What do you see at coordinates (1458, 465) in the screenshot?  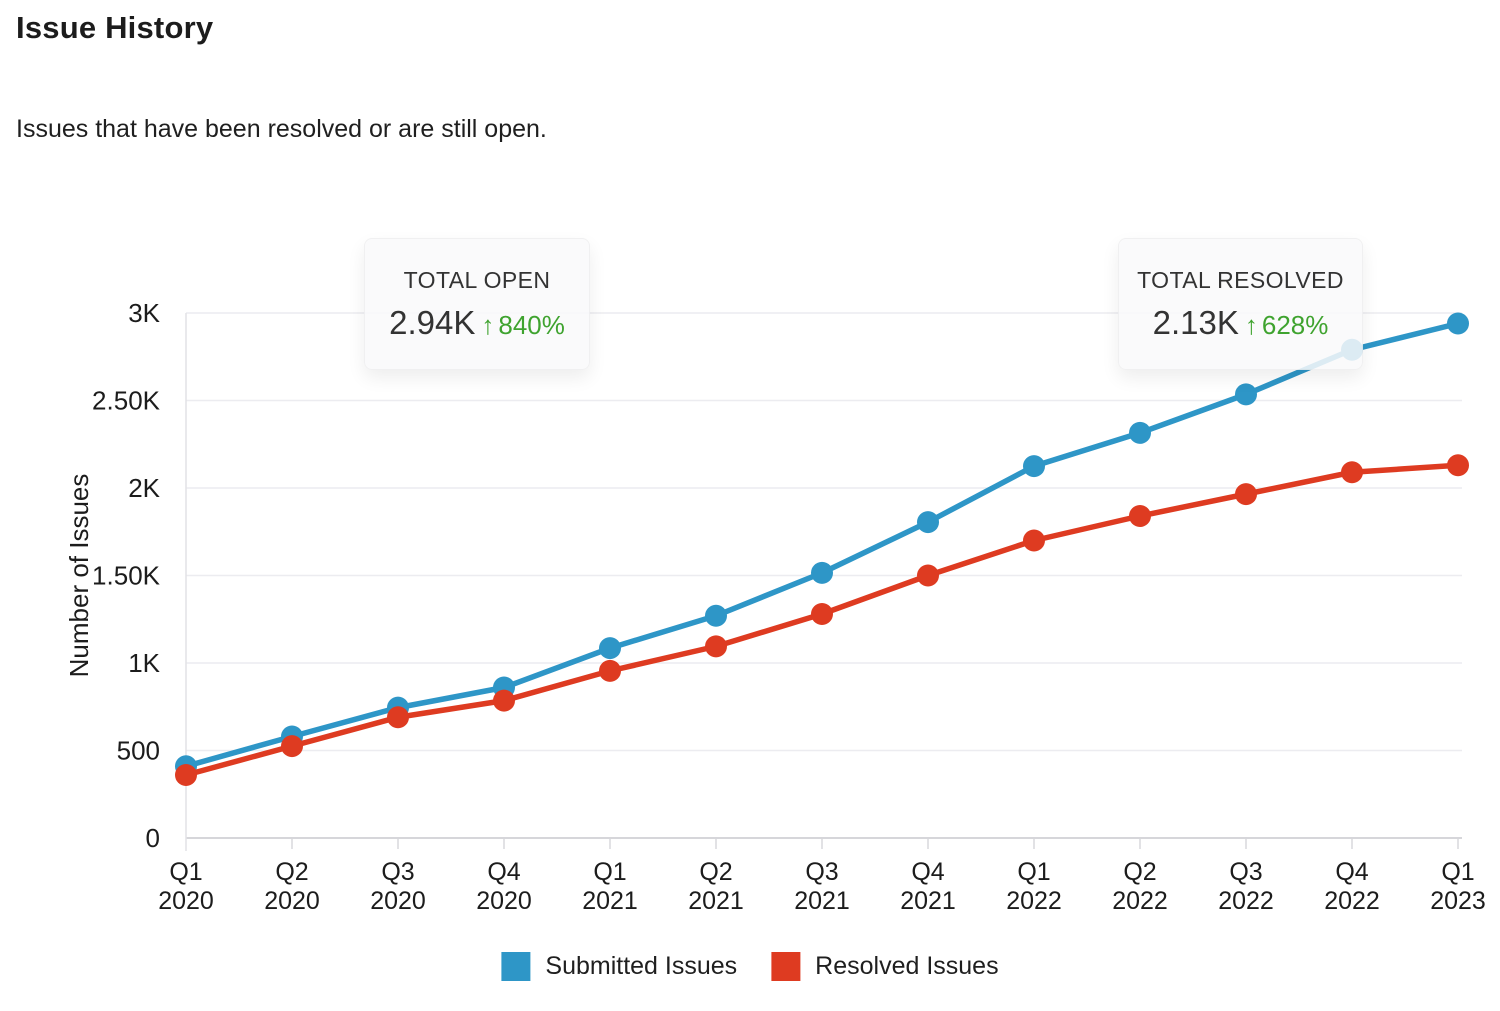 I see `data-point-resolved-Q1-2023` at bounding box center [1458, 465].